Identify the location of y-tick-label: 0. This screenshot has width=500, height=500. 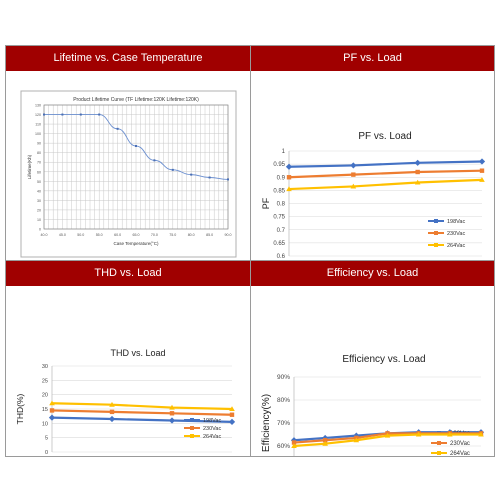
(46, 453).